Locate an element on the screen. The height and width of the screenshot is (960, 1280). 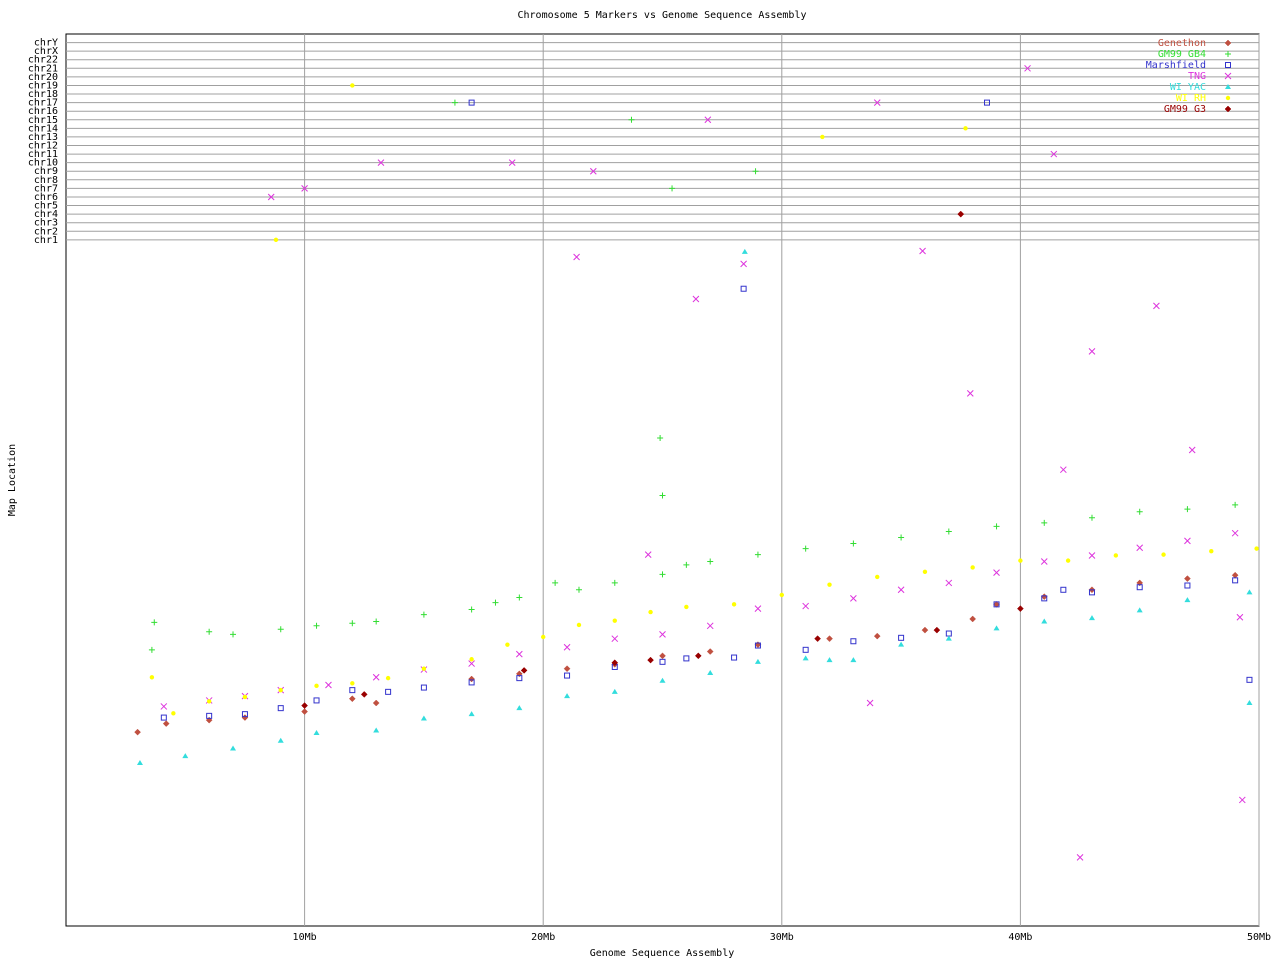
y-tick-label: chr13 is located at coordinates (43, 137).